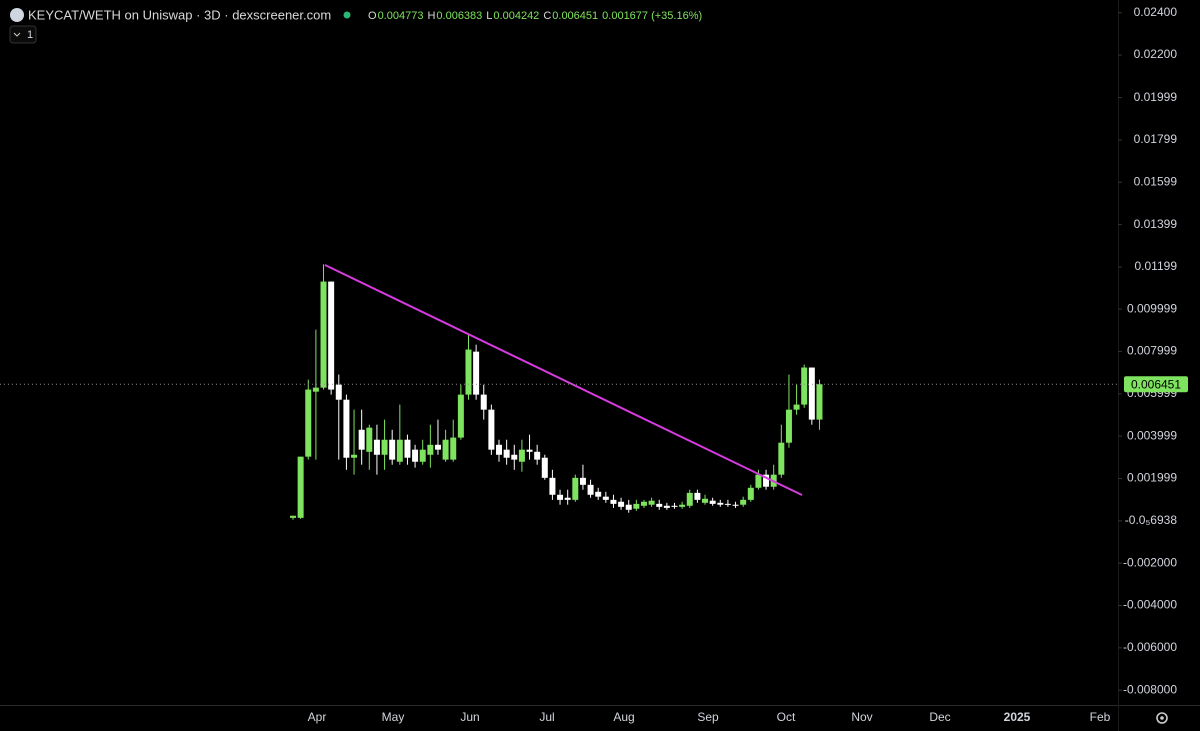 The image size is (1200, 731). I want to click on y-tick-label: 0.003999, so click(1152, 435).